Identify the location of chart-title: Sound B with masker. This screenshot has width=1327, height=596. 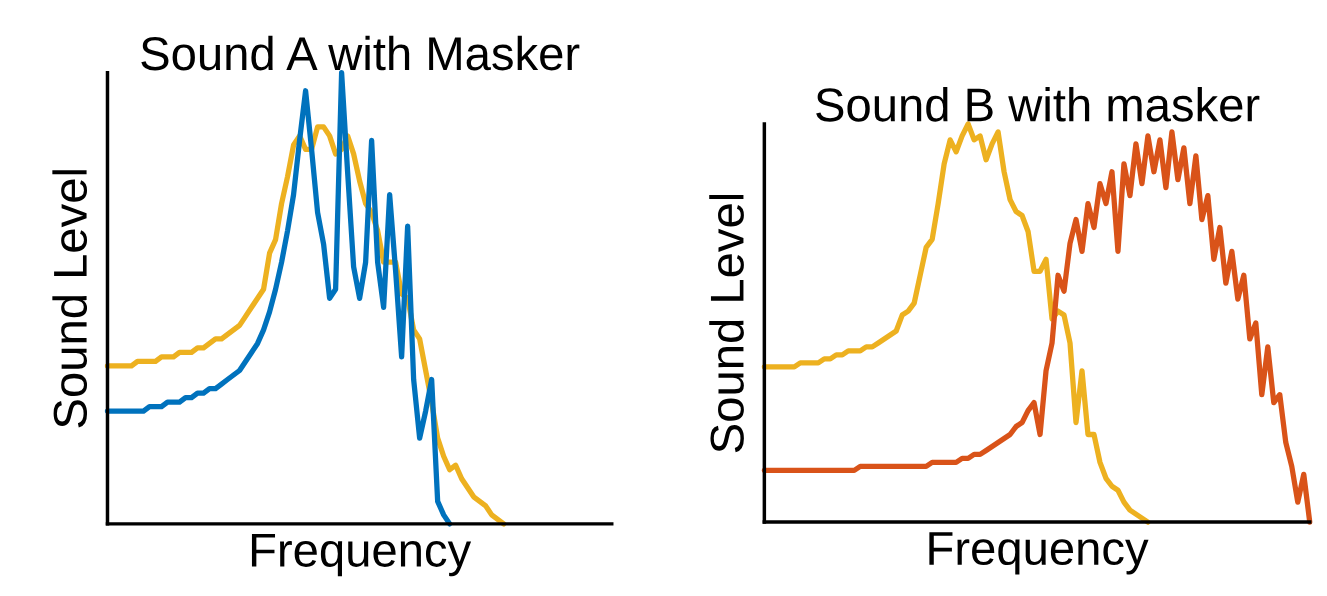
(1038, 104).